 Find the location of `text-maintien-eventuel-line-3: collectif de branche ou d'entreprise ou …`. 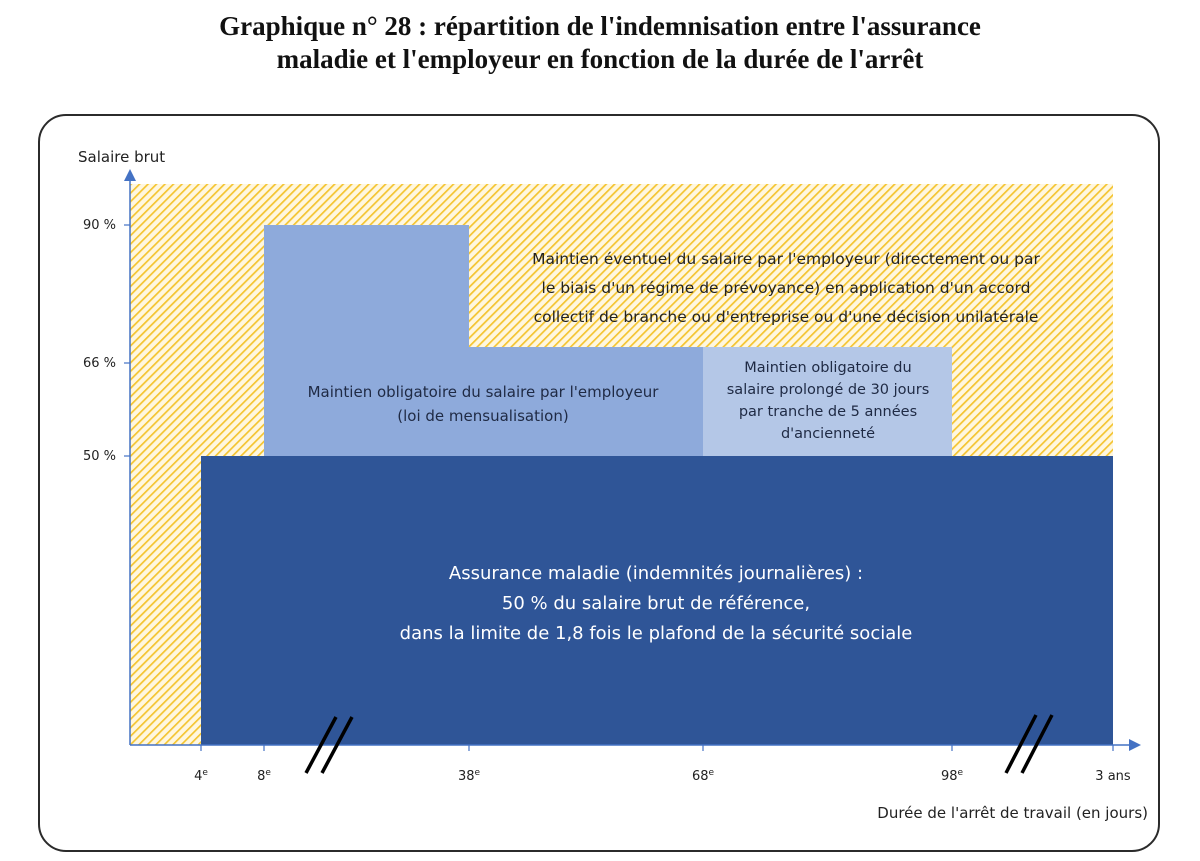

text-maintien-eventuel-line-3: collectif de branche ou d'entreprise ou … is located at coordinates (786, 317).